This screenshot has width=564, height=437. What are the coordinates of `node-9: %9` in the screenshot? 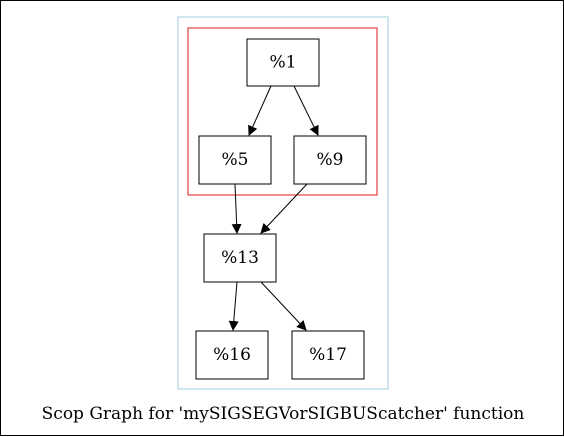 It's located at (330, 160).